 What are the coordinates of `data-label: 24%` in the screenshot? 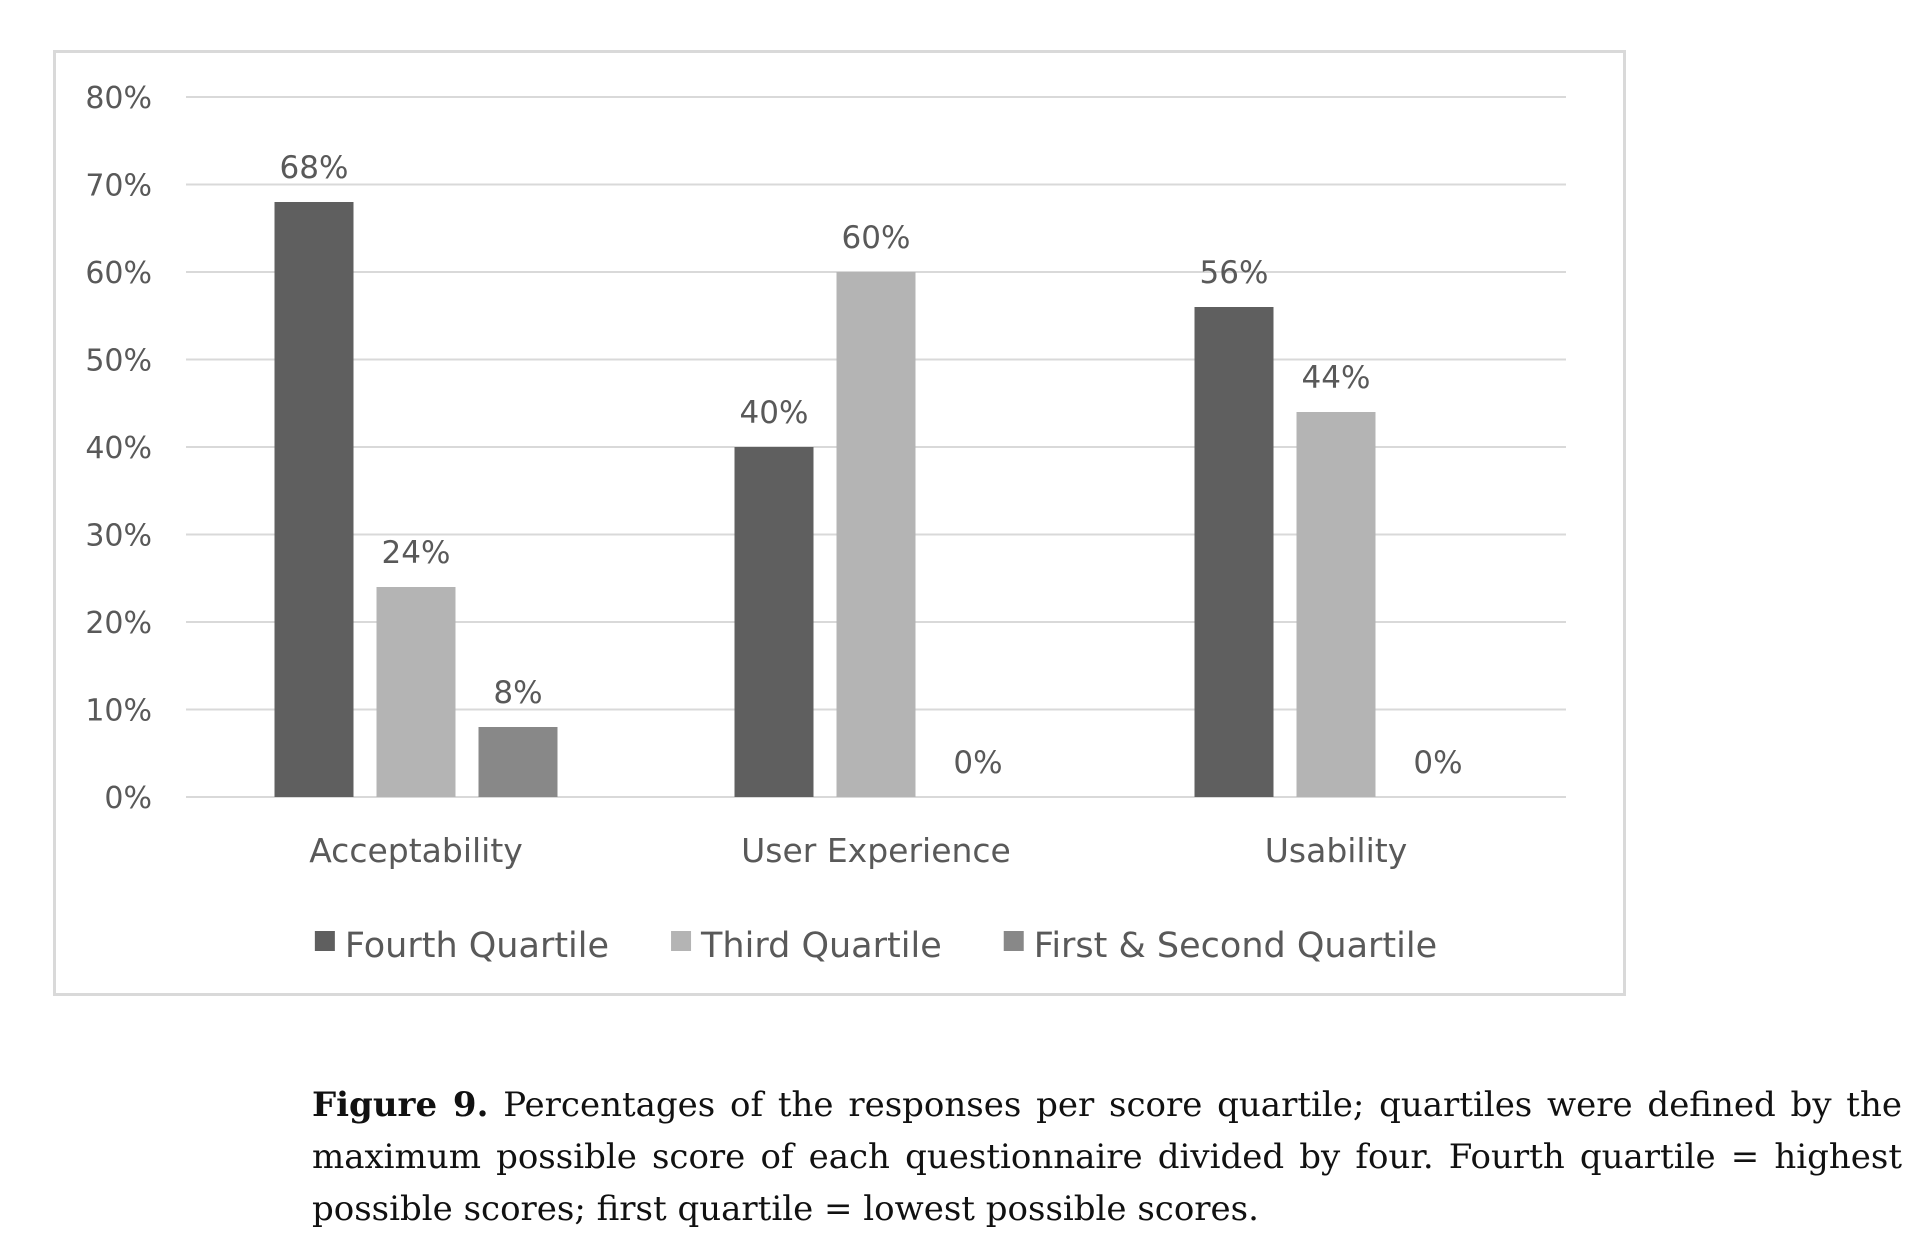 It's located at (416, 553).